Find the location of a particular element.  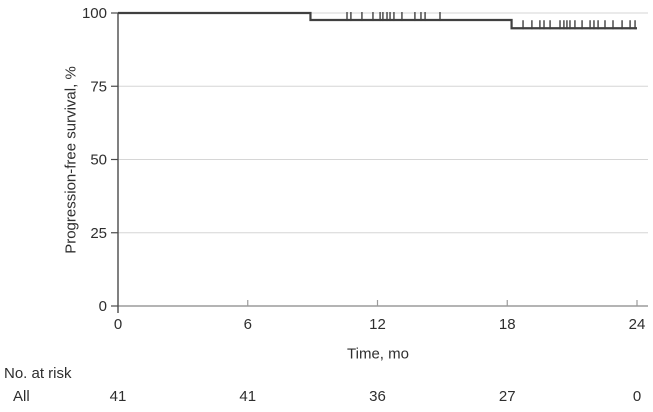

y-axis-title: Progression-free survival, % is located at coordinates (71, 160).